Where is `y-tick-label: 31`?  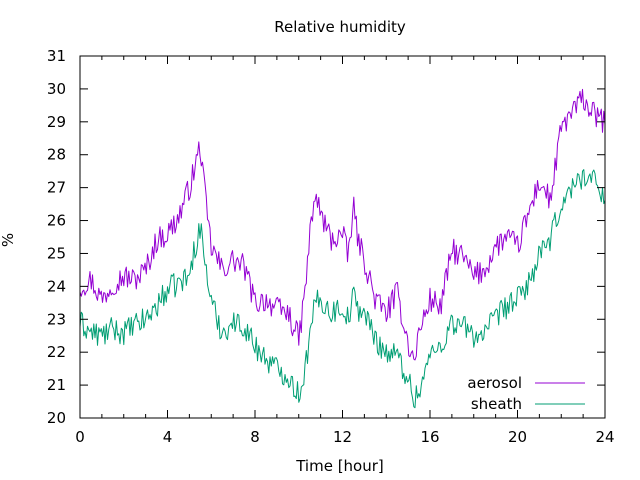
y-tick-label: 31 is located at coordinates (56, 56).